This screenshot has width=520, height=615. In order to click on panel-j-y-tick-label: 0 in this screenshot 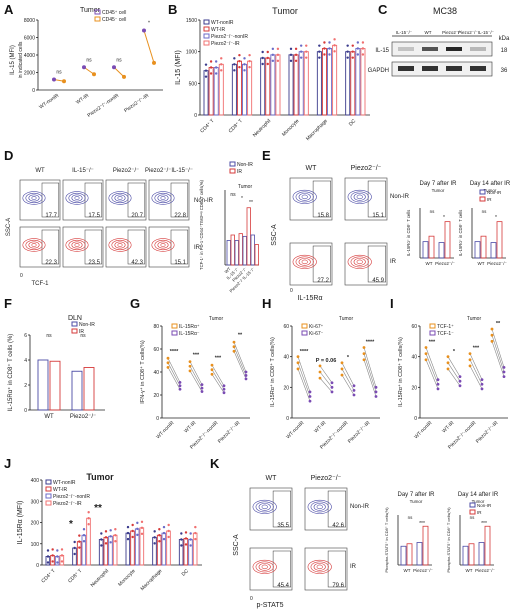, I will do `click(37, 566)`.